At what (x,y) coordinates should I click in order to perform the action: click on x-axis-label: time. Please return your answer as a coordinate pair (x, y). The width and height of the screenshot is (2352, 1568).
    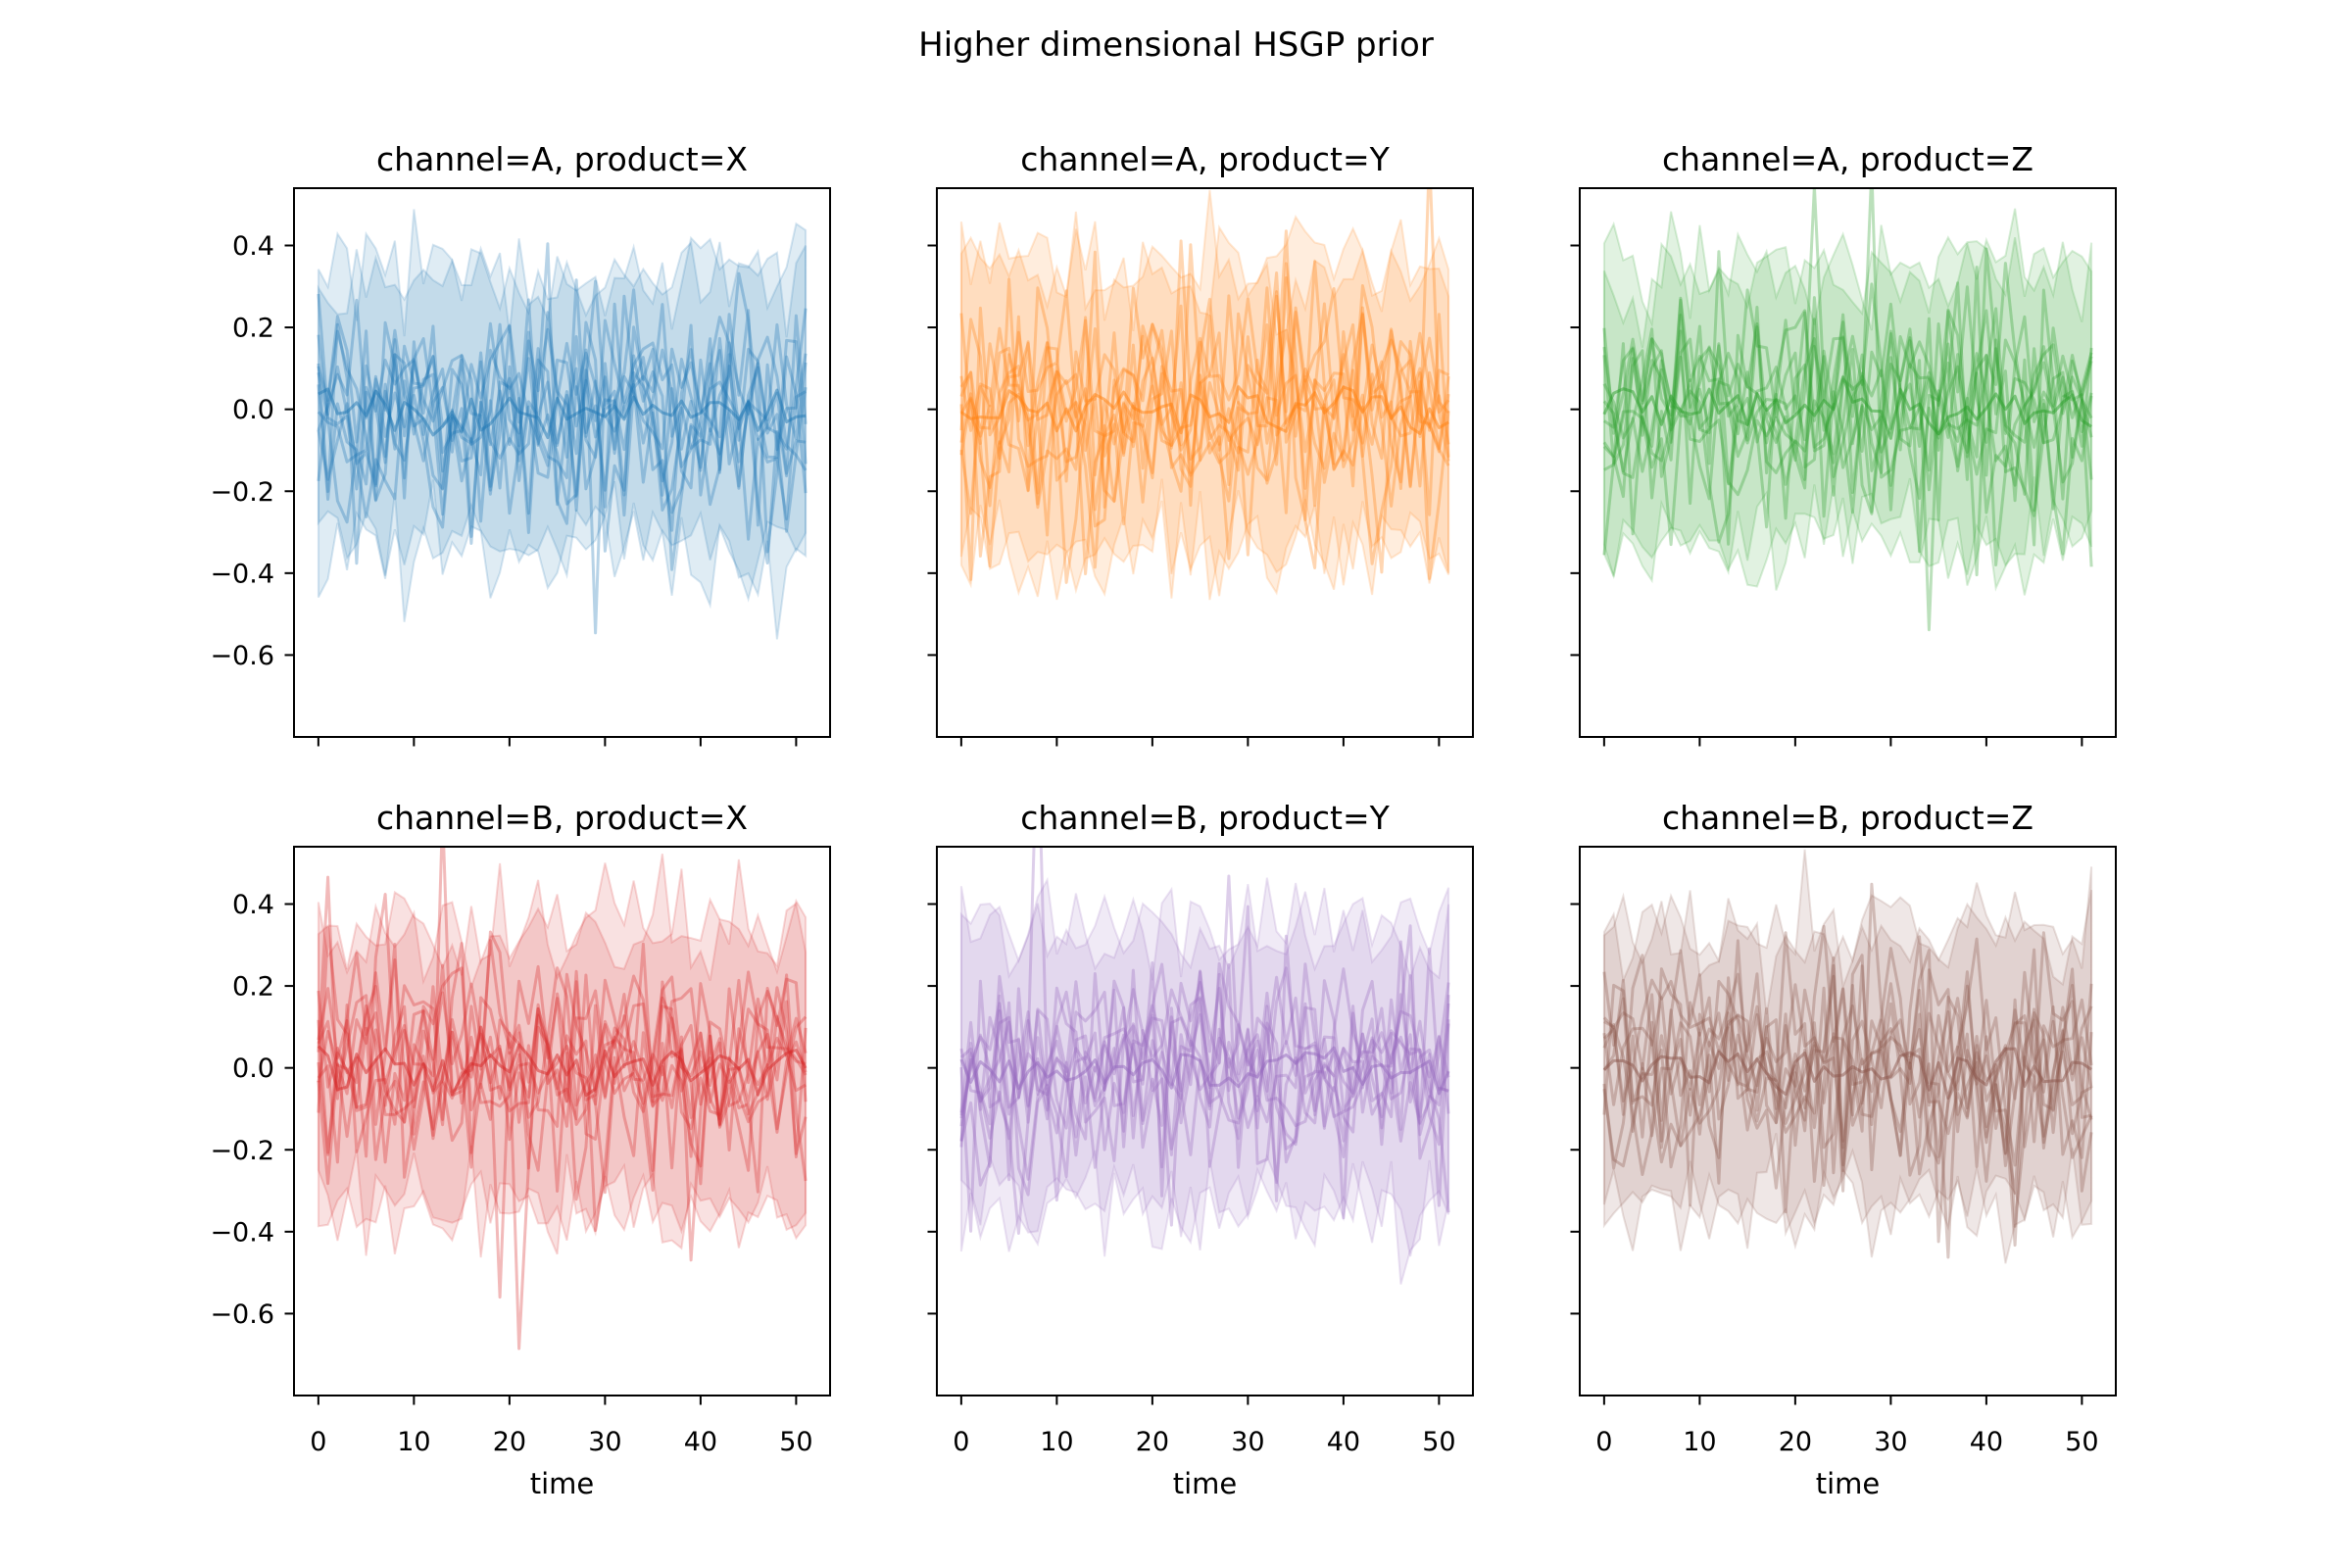
    Looking at the image, I should click on (1205, 1483).